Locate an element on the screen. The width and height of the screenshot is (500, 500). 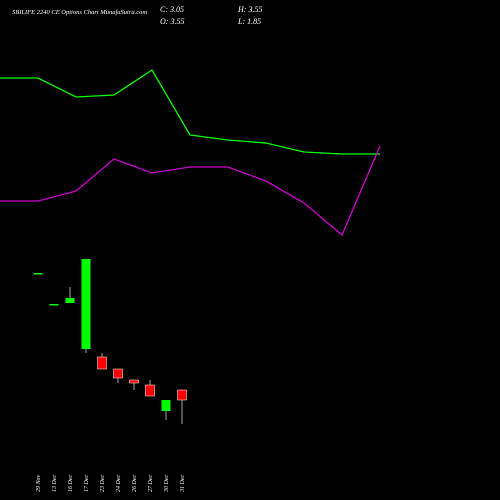
x-tick-label: 24 Dec is located at coordinates (118, 483).